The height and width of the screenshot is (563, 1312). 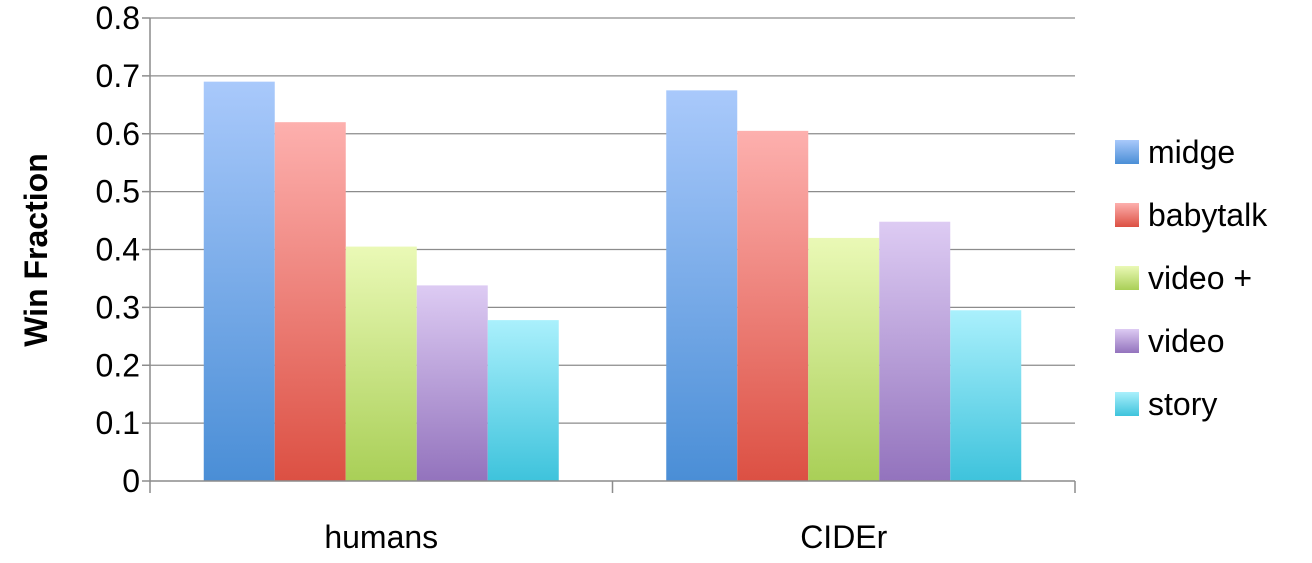 What do you see at coordinates (118, 307) in the screenshot?
I see `y-tick-label: 0.3` at bounding box center [118, 307].